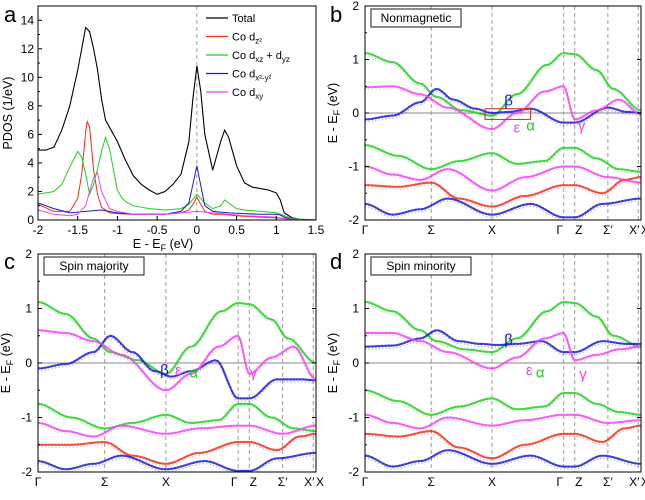 This screenshot has width=645, height=500. What do you see at coordinates (10, 14) in the screenshot?
I see `panel-letter-a: a` at bounding box center [10, 14].